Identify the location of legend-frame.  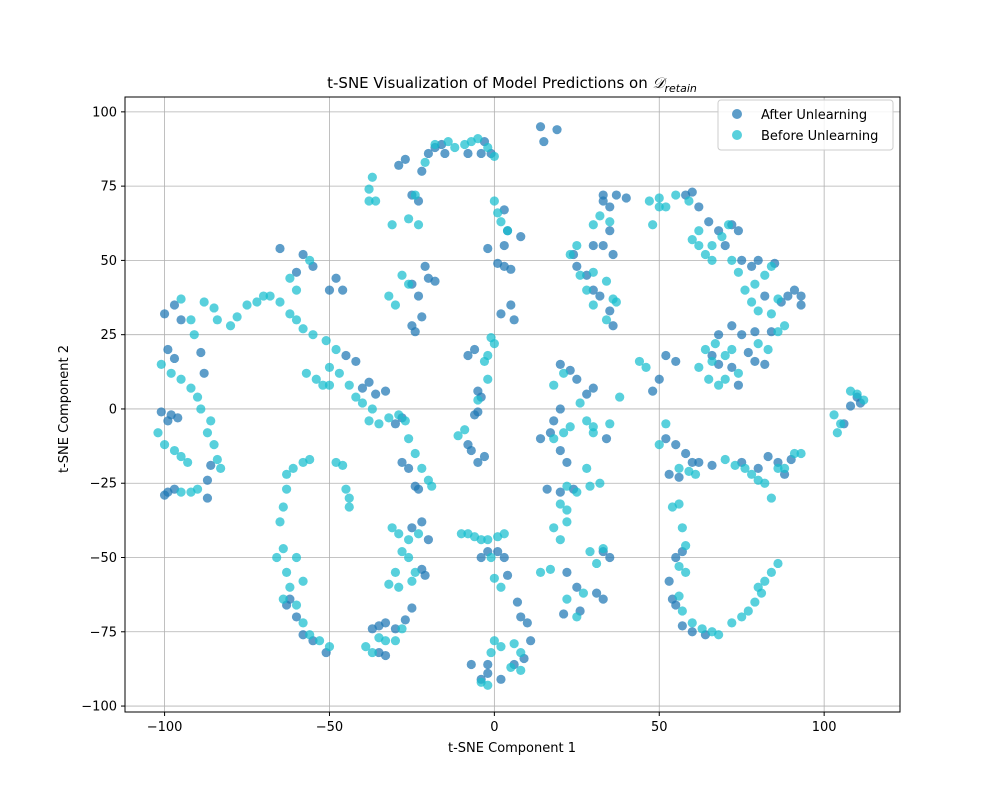
(805, 125).